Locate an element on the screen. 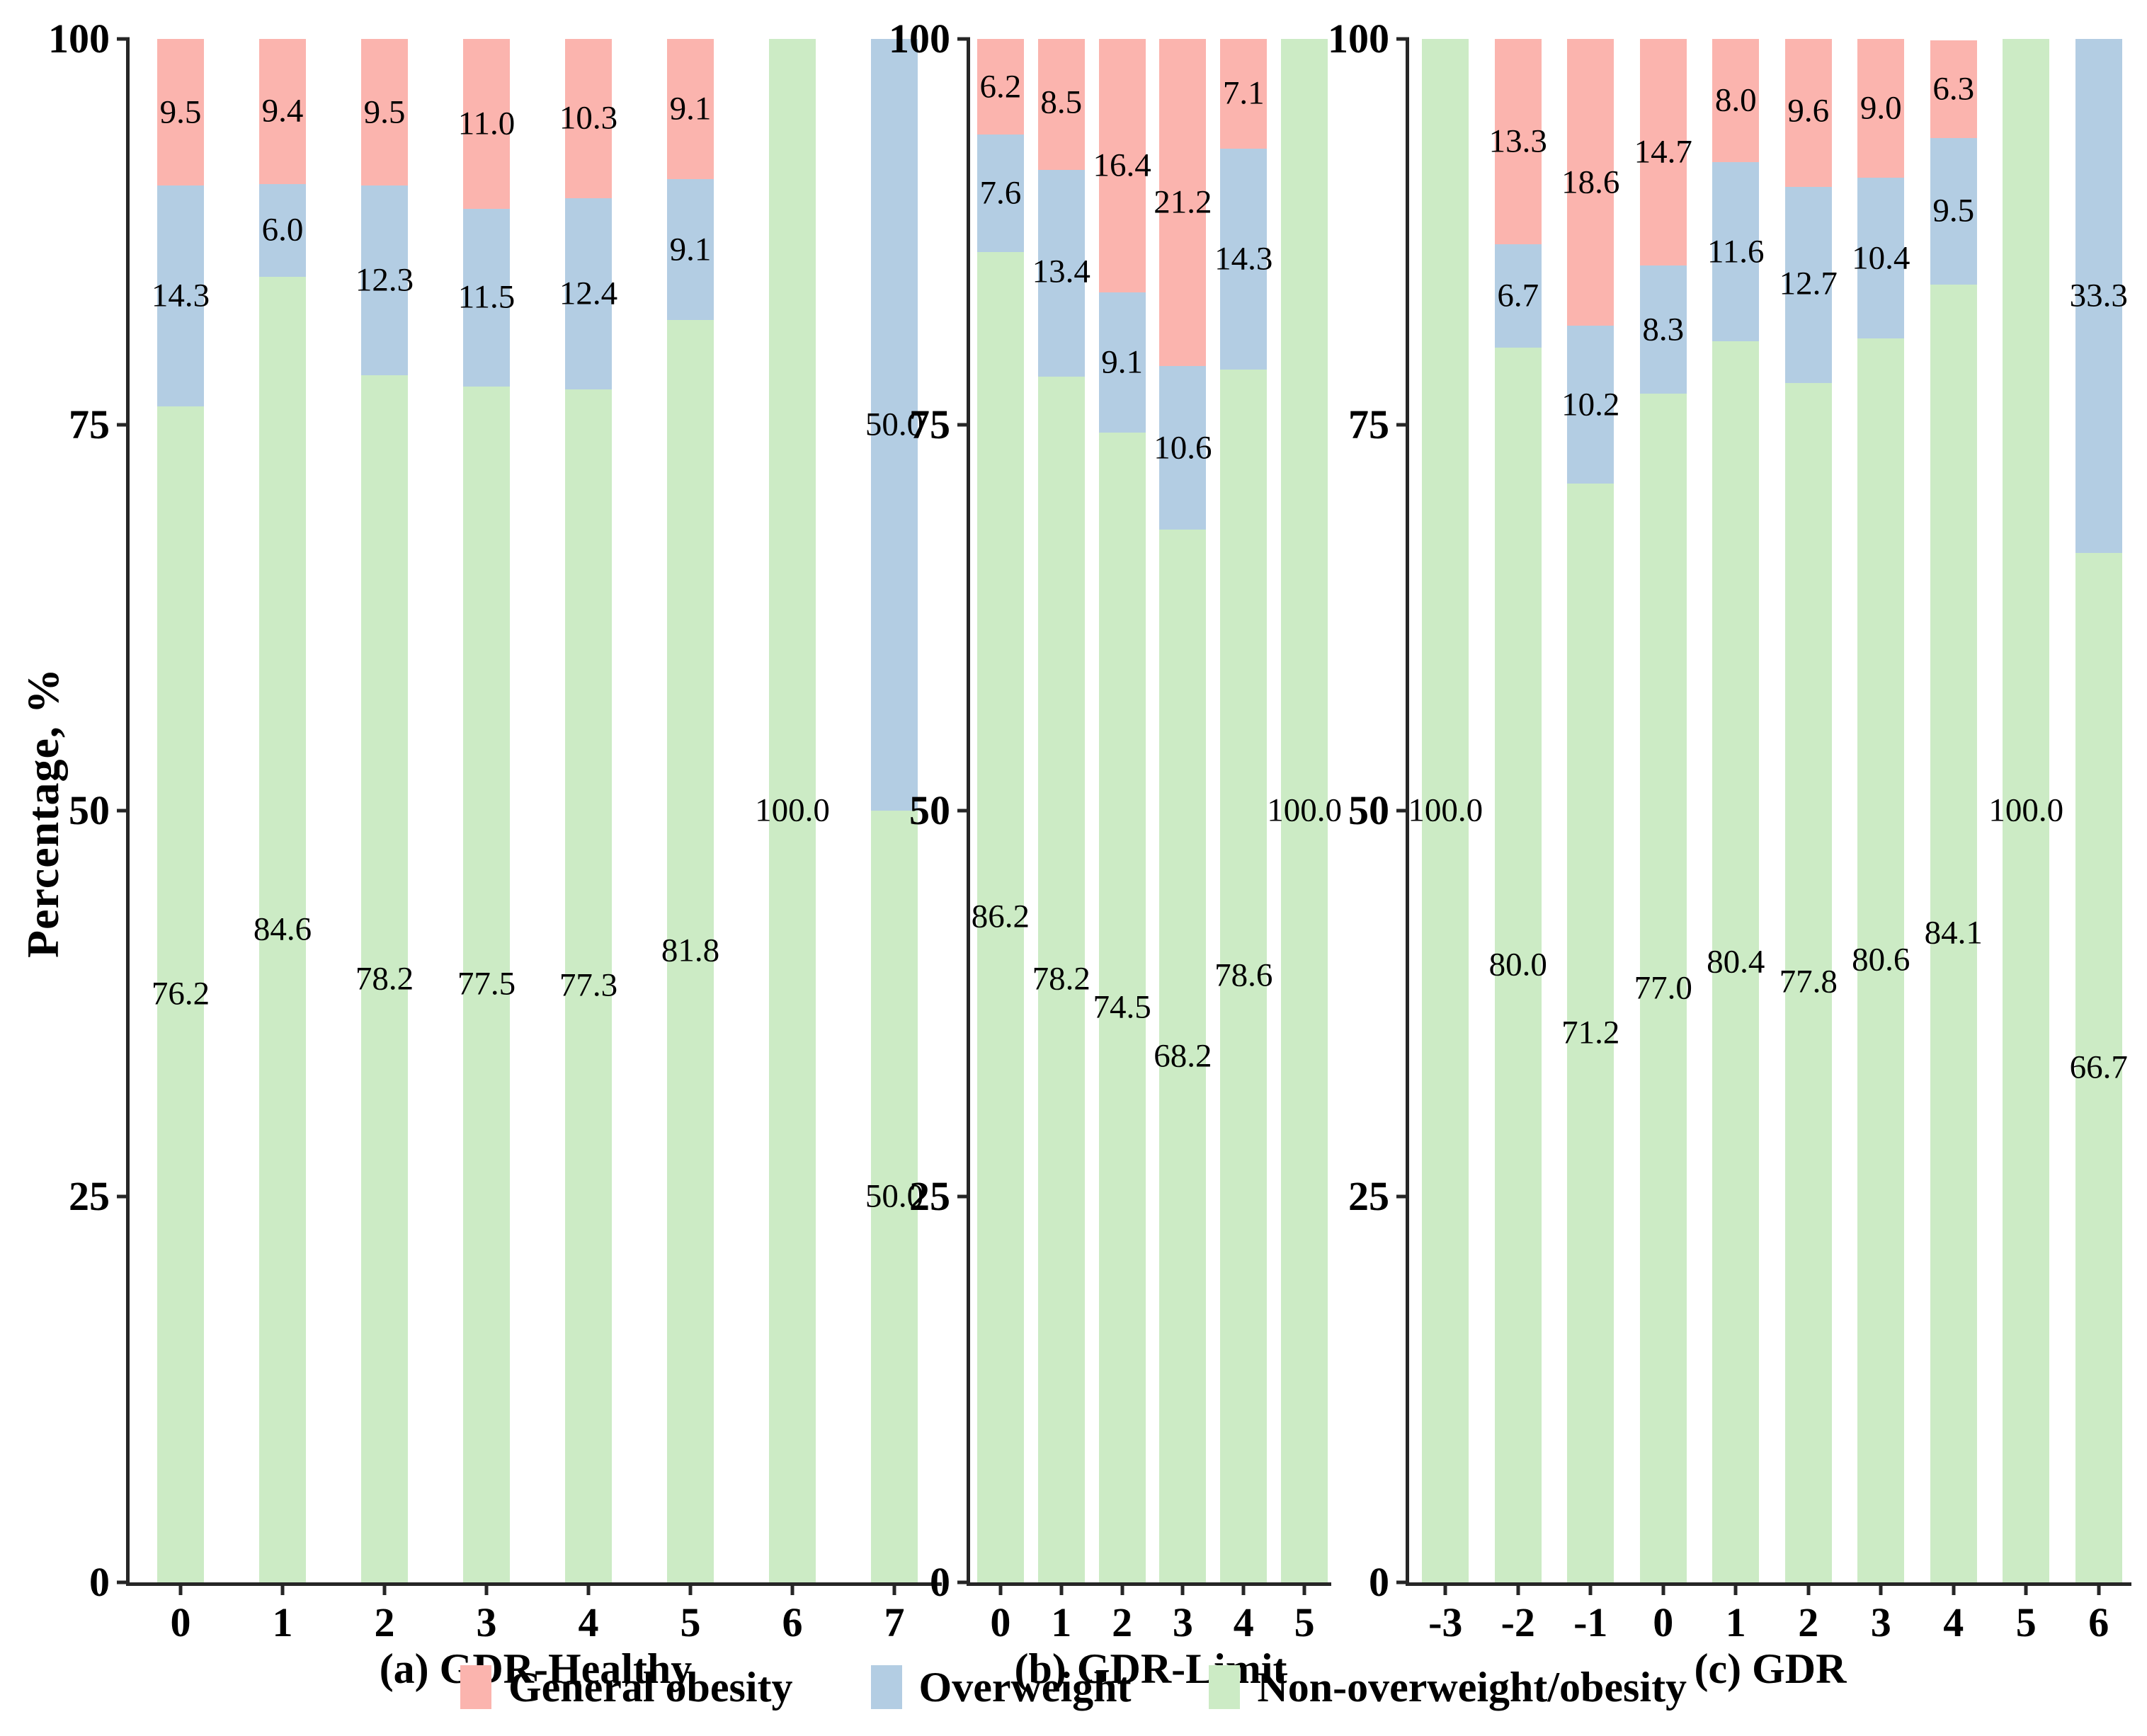 The image size is (2147, 1736). bar-value-label: 78.2 is located at coordinates (384, 979).